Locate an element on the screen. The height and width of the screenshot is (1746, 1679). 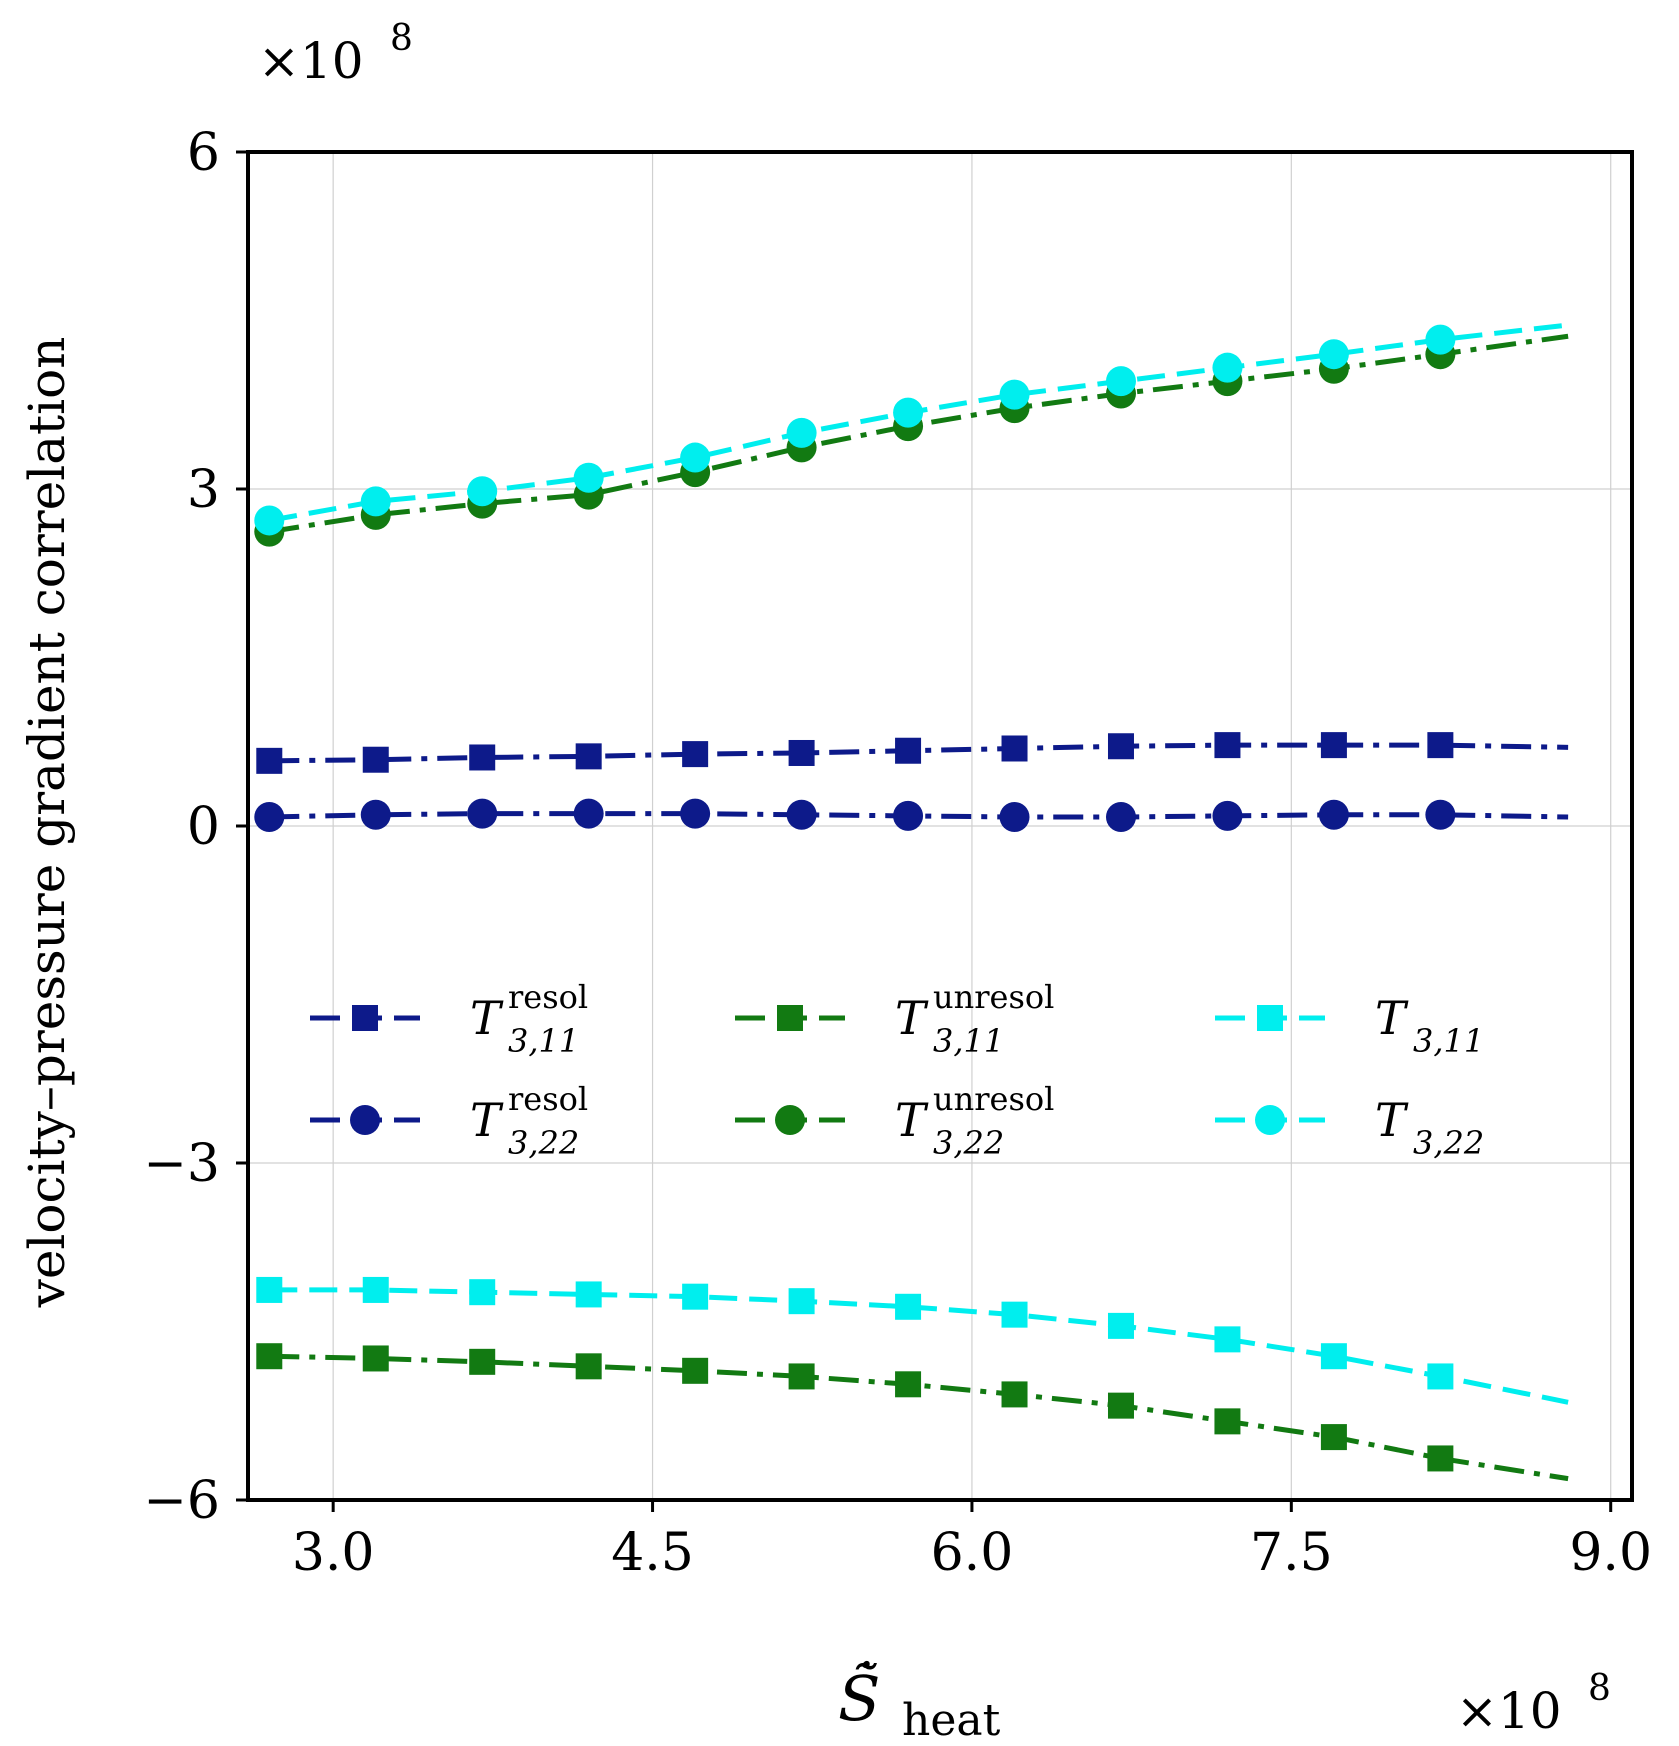
y-tick-label: 0 is located at coordinates (203, 827).